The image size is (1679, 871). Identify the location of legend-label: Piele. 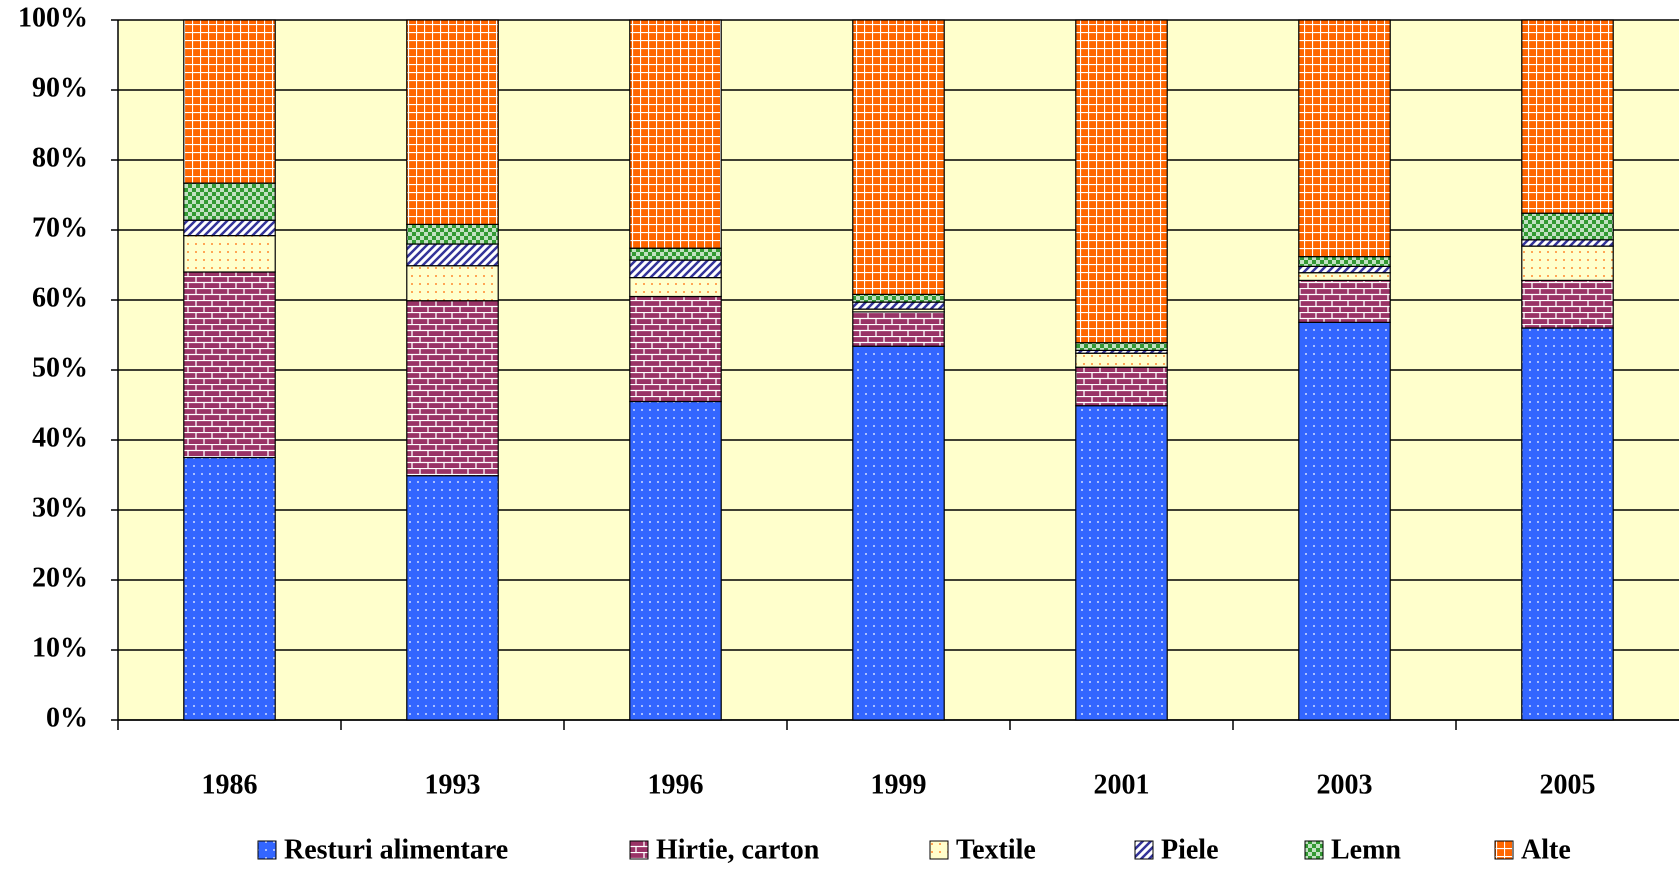
(1190, 849).